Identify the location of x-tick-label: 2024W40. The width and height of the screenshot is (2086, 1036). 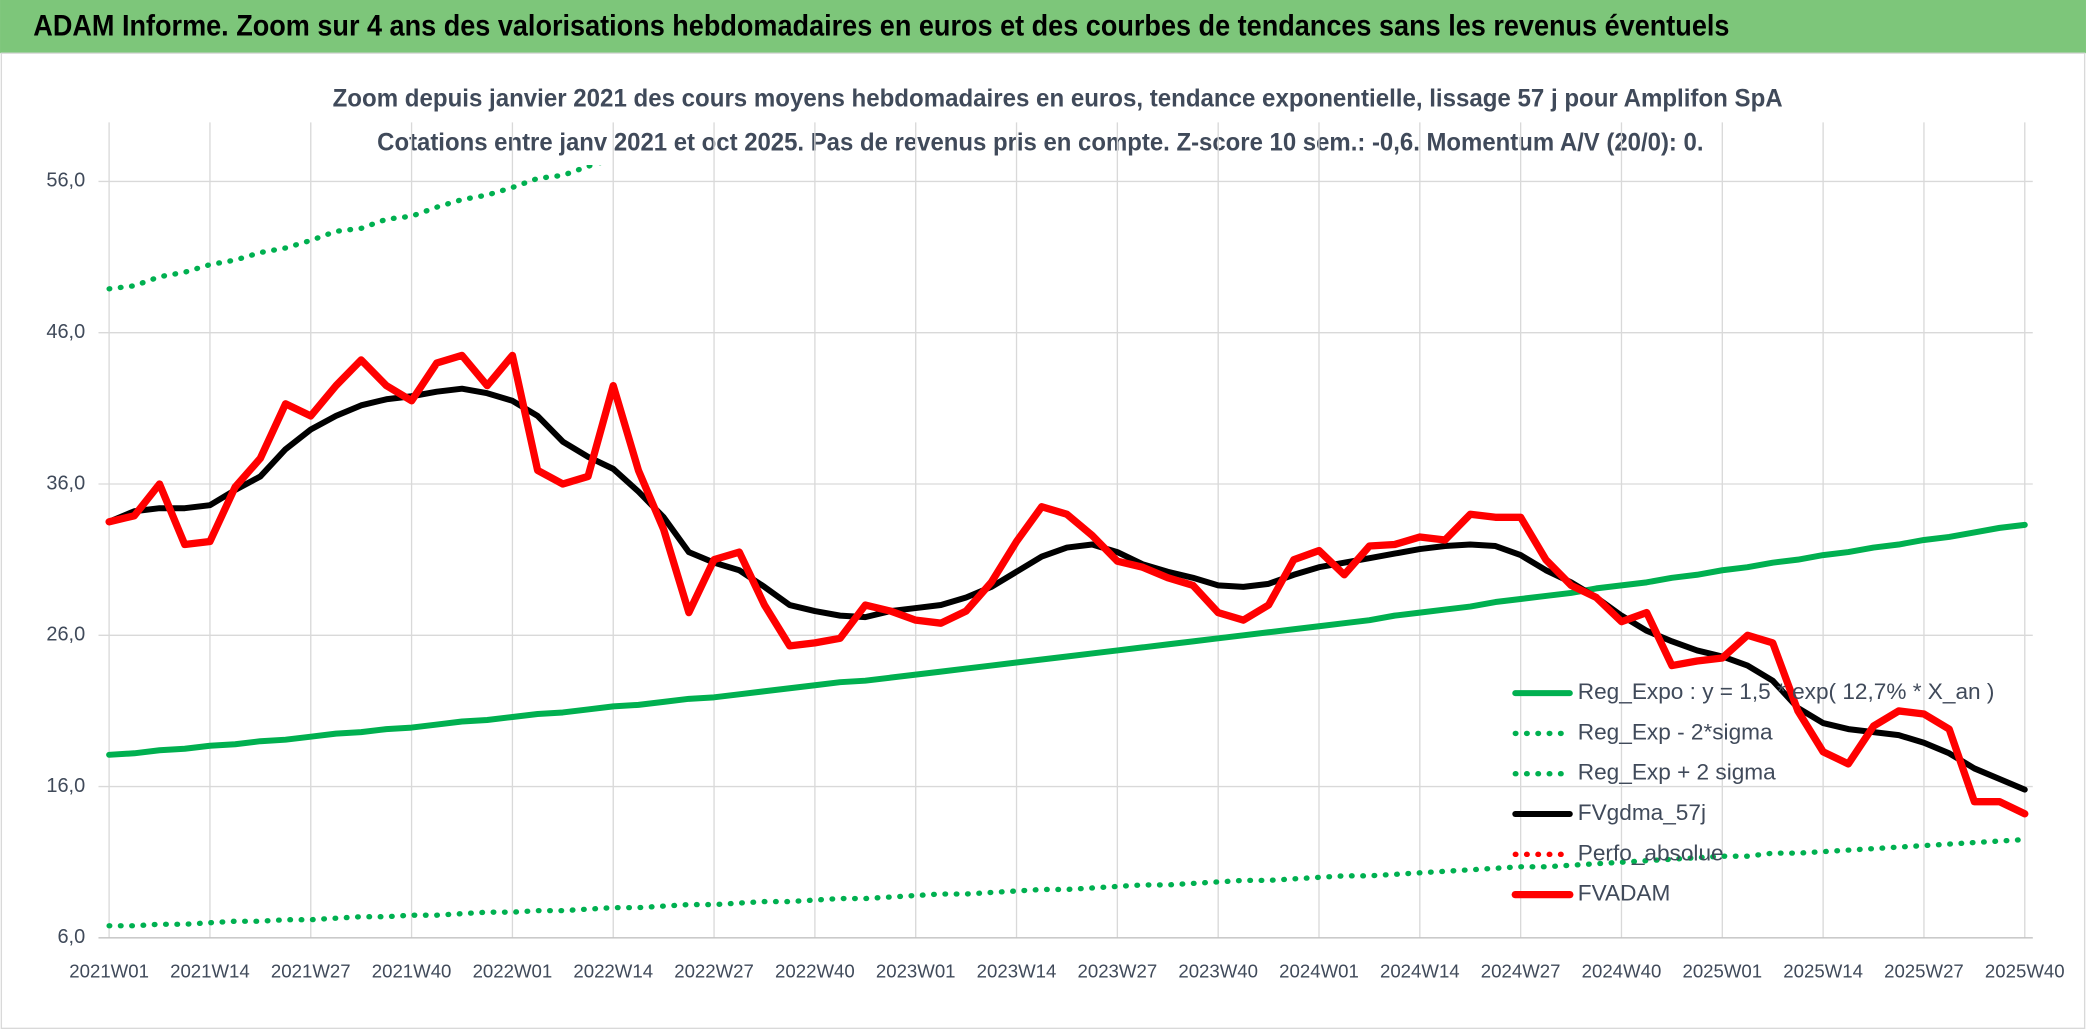
(1622, 970).